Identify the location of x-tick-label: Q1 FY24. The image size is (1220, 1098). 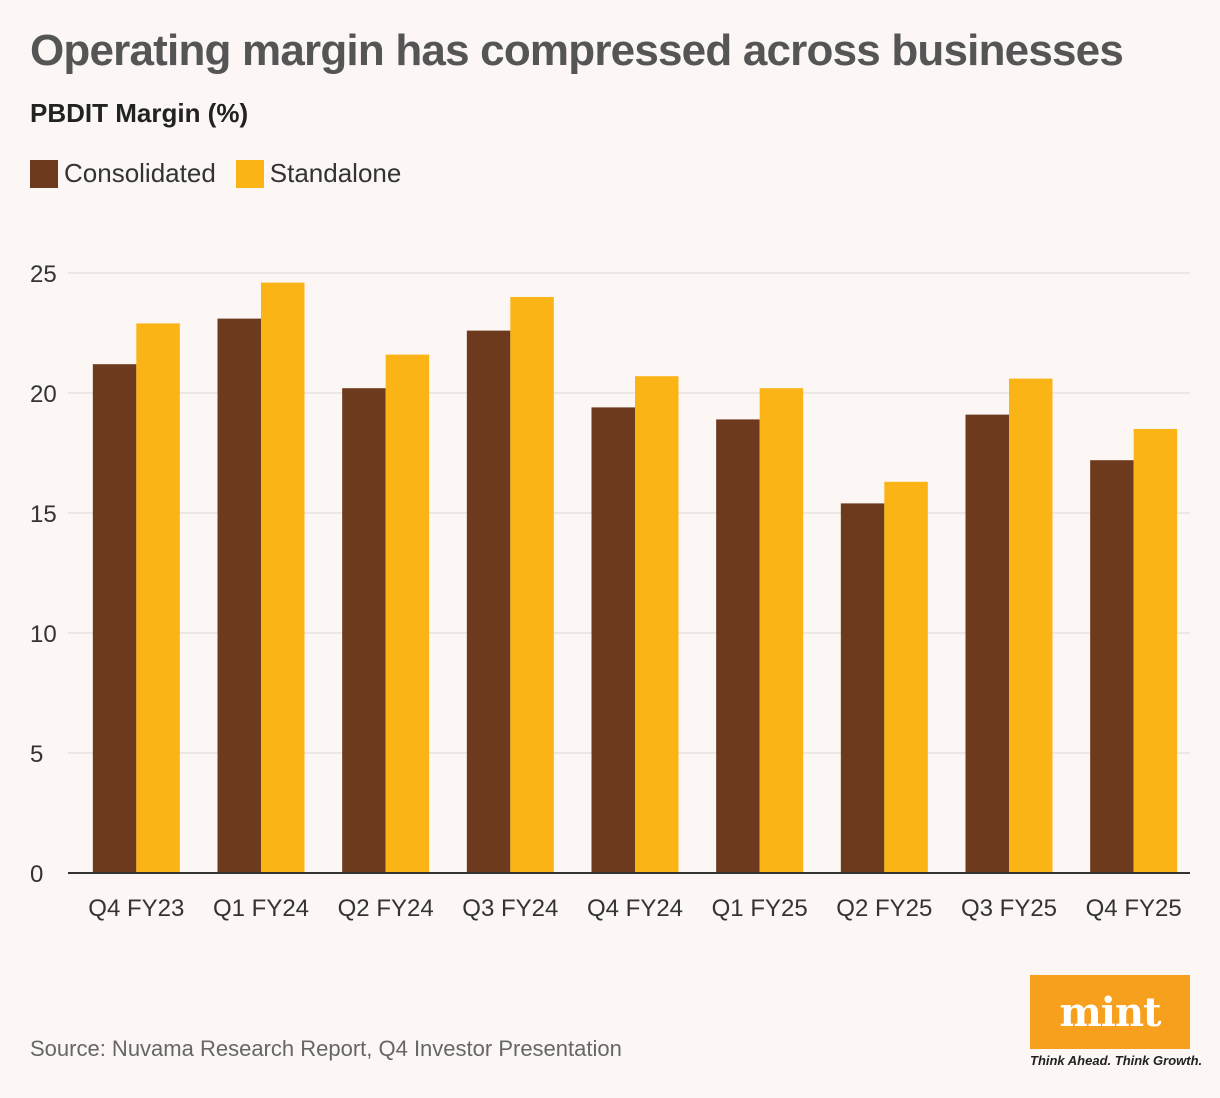
(261, 908).